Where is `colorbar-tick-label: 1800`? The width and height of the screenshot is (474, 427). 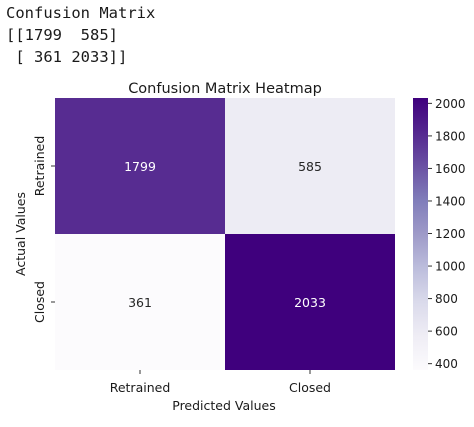 colorbar-tick-label: 1800 is located at coordinates (450, 136).